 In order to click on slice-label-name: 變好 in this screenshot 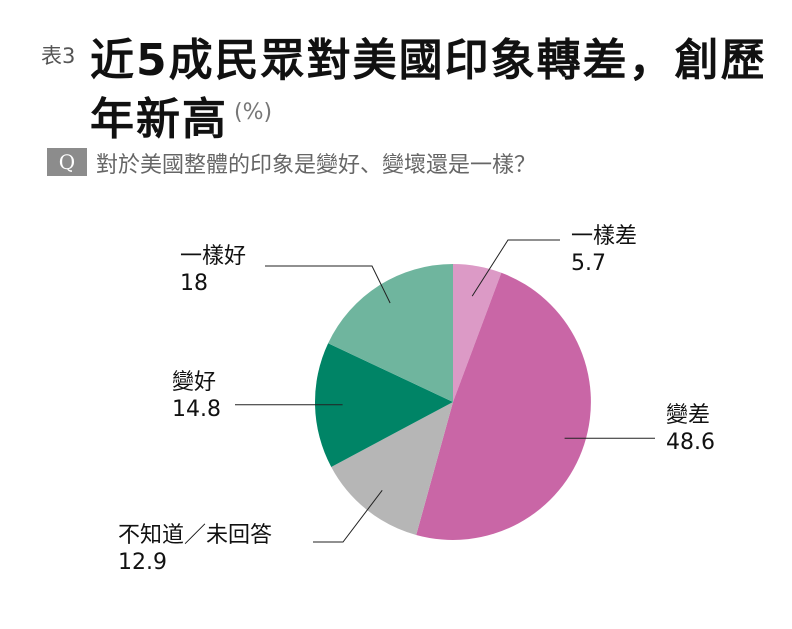, I will do `click(194, 382)`.